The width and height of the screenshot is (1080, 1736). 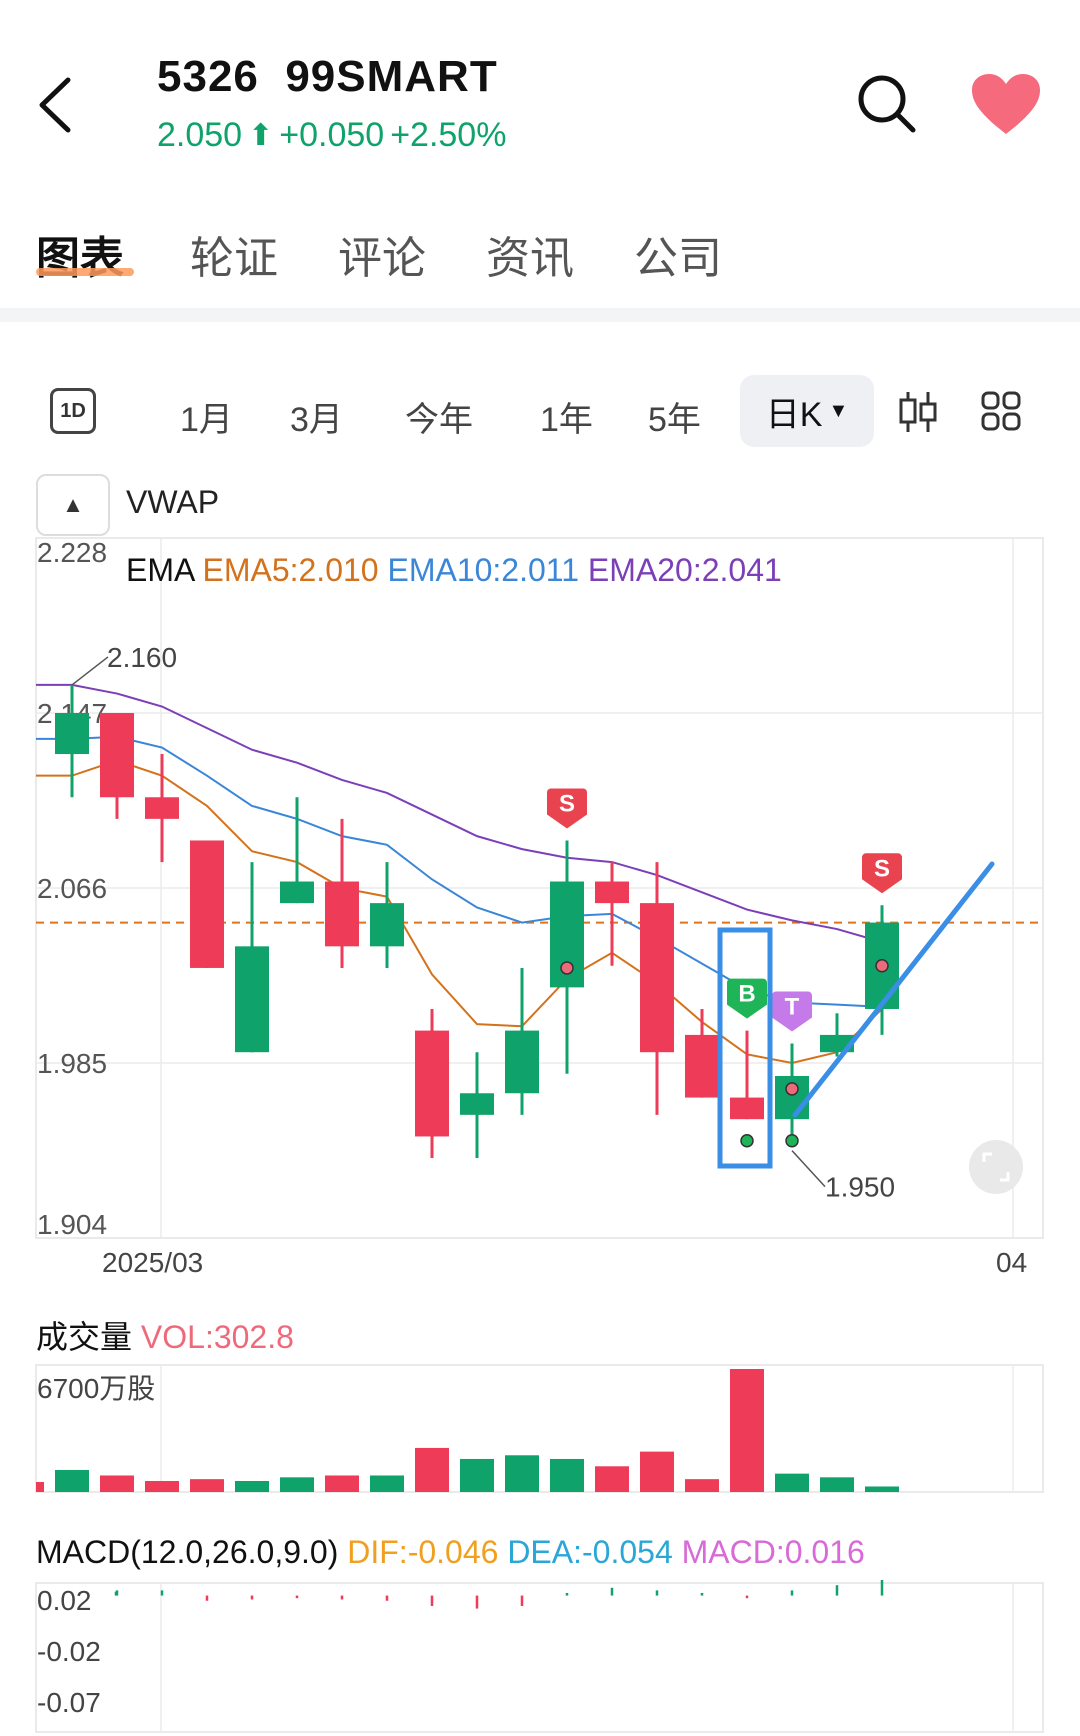 I want to click on price-change: +0.050, so click(x=332, y=135).